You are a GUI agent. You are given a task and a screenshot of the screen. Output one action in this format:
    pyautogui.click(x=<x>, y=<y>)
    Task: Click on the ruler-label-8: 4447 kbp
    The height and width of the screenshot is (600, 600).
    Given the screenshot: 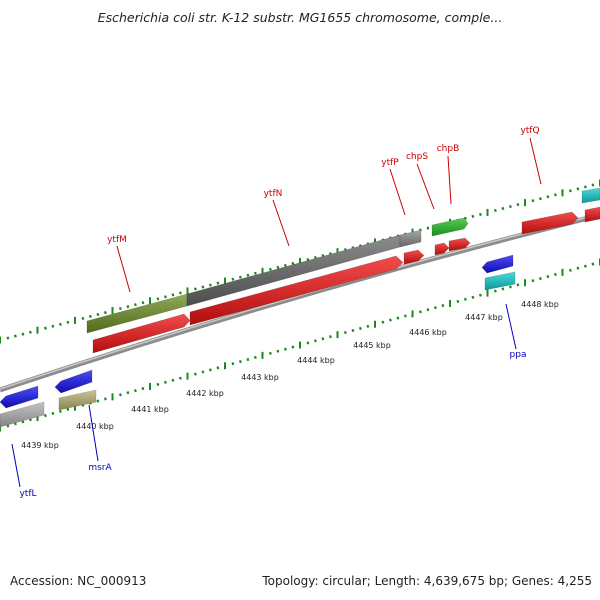 What is the action you would take?
    pyautogui.click(x=484, y=317)
    